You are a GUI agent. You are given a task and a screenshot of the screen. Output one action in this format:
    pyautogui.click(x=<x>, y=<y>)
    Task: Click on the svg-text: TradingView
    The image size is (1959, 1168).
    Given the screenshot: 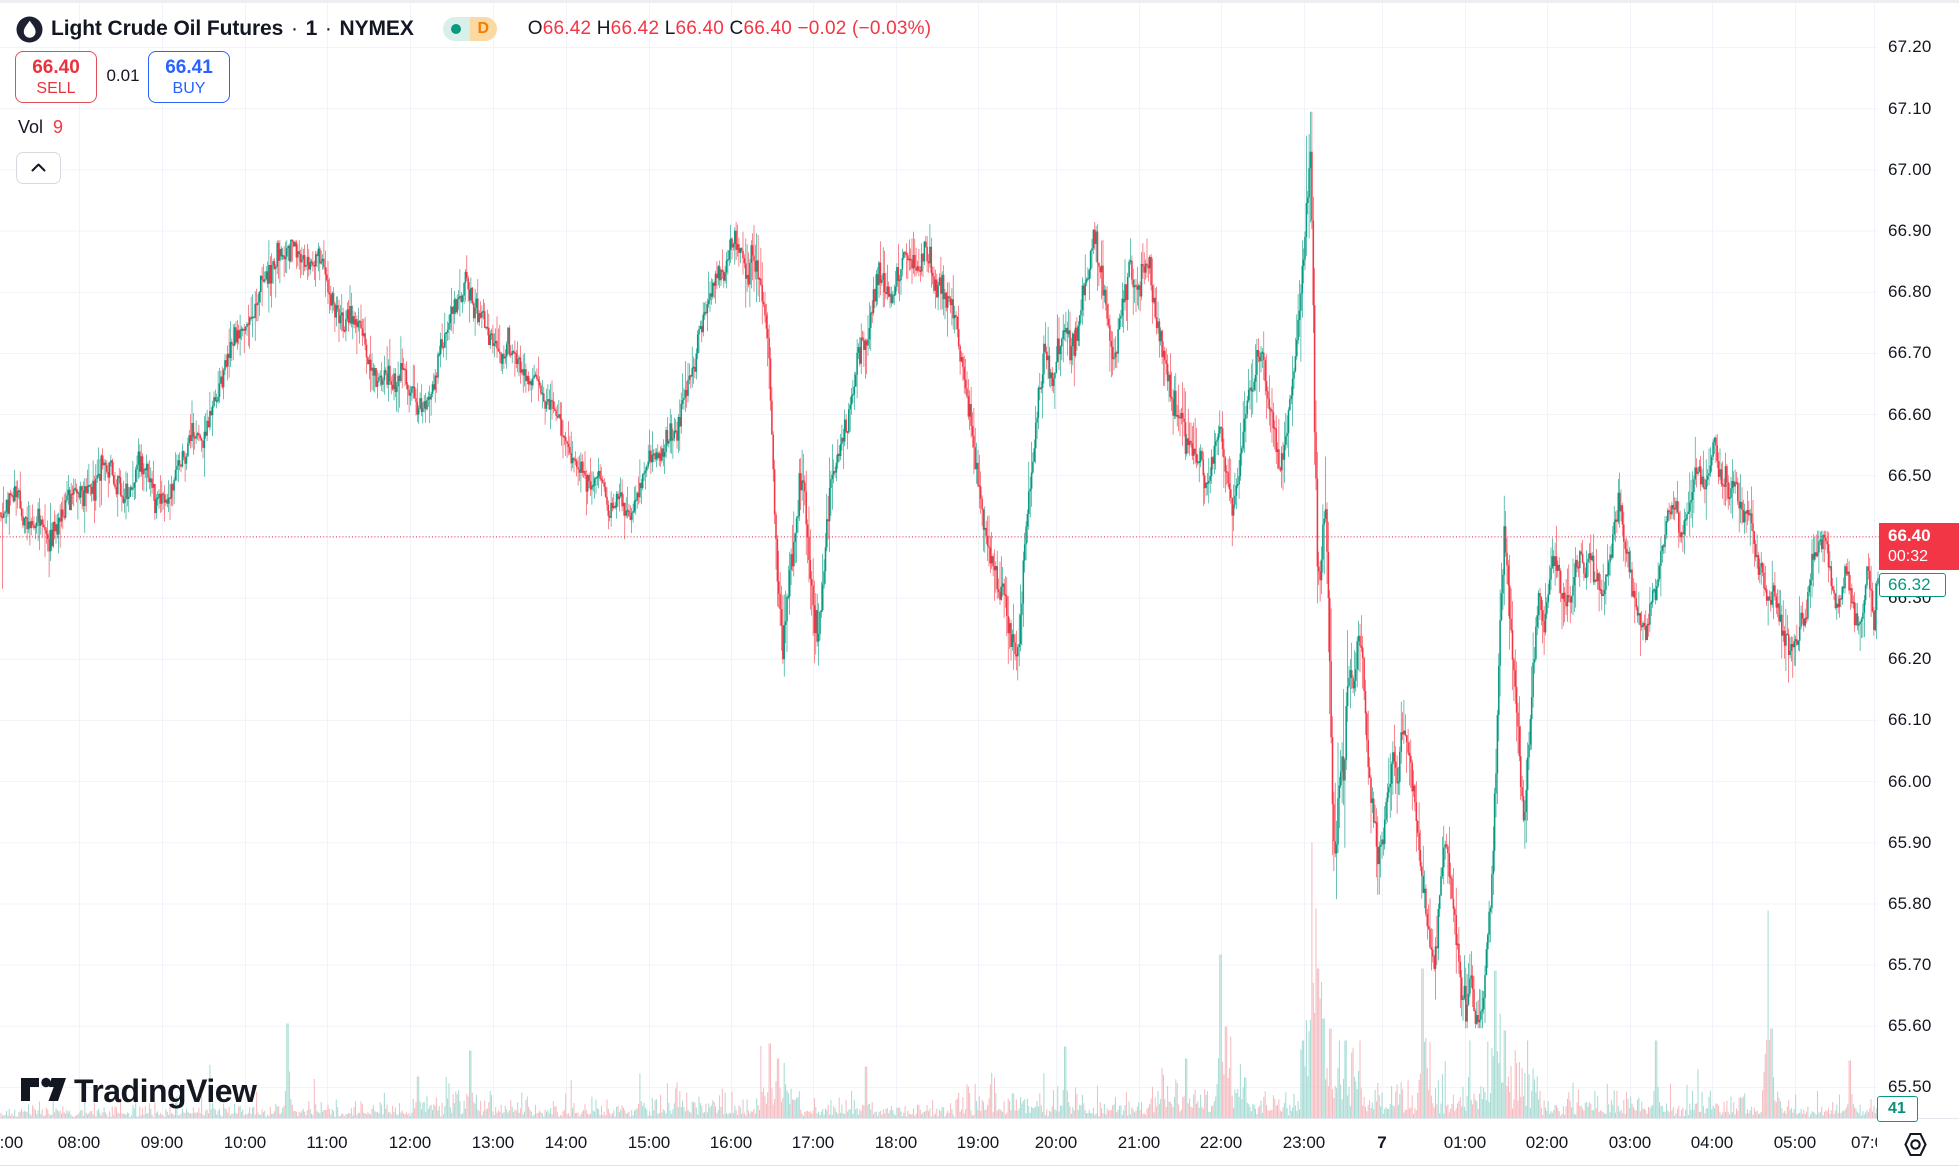 What is the action you would take?
    pyautogui.click(x=165, y=1091)
    